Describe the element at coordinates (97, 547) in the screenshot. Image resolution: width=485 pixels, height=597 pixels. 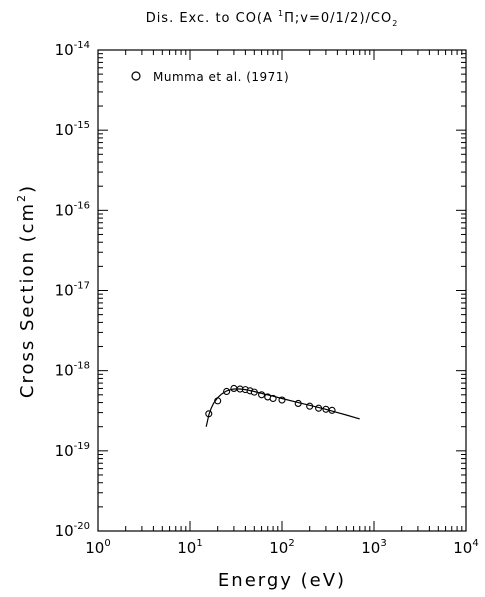
I see `x-tick-label: 10⁰` at that location.